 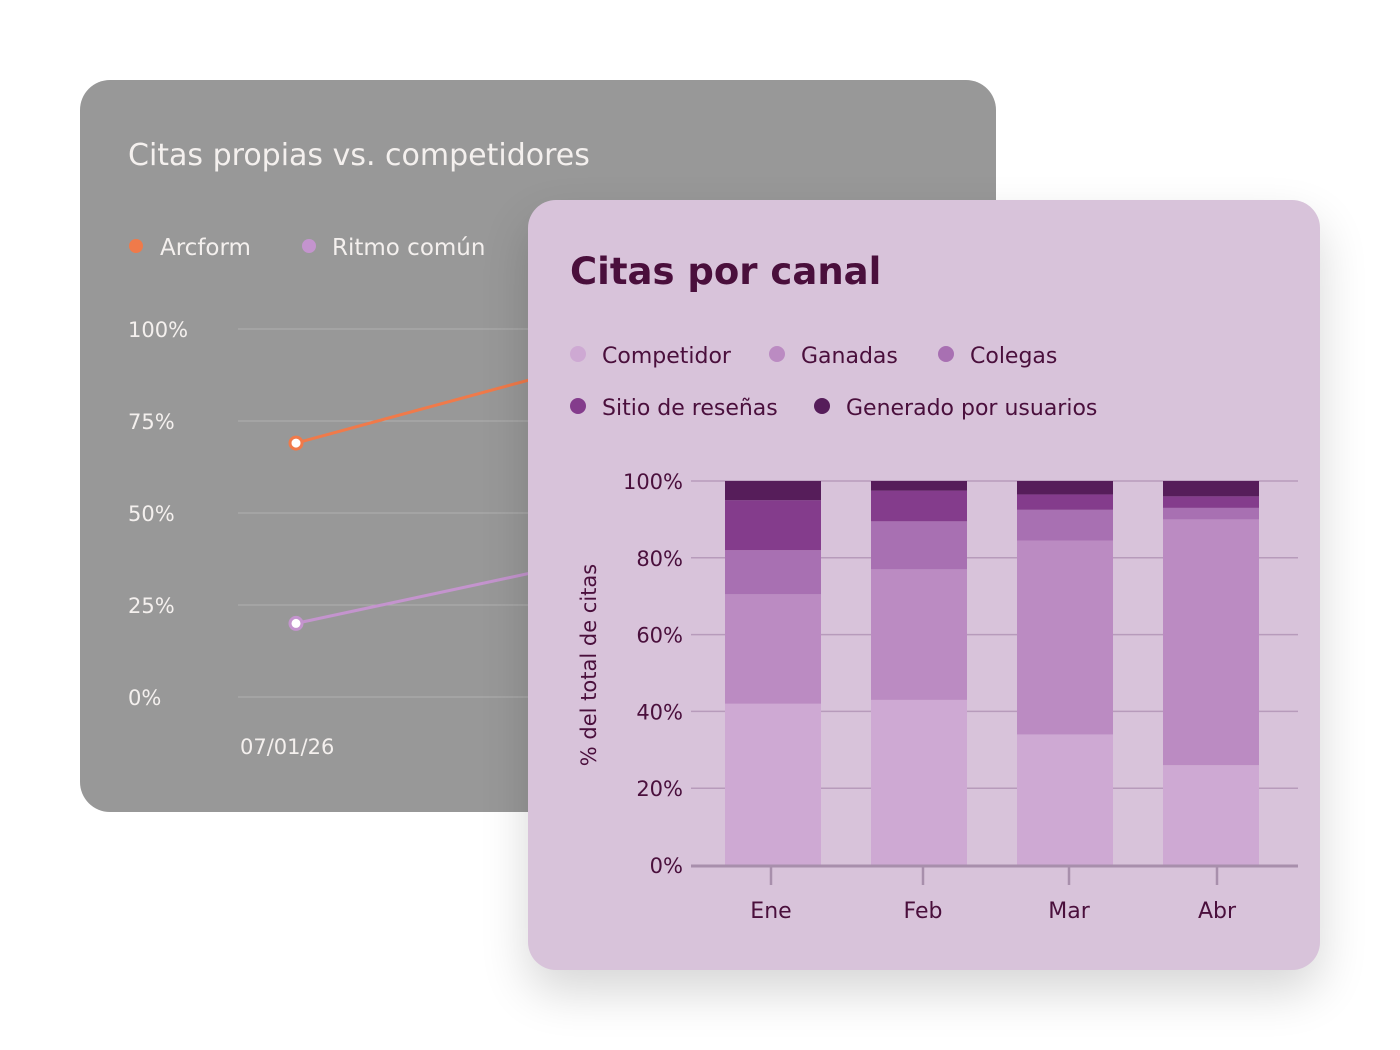 I want to click on bar-segment-colegas-feb, so click(x=919, y=545).